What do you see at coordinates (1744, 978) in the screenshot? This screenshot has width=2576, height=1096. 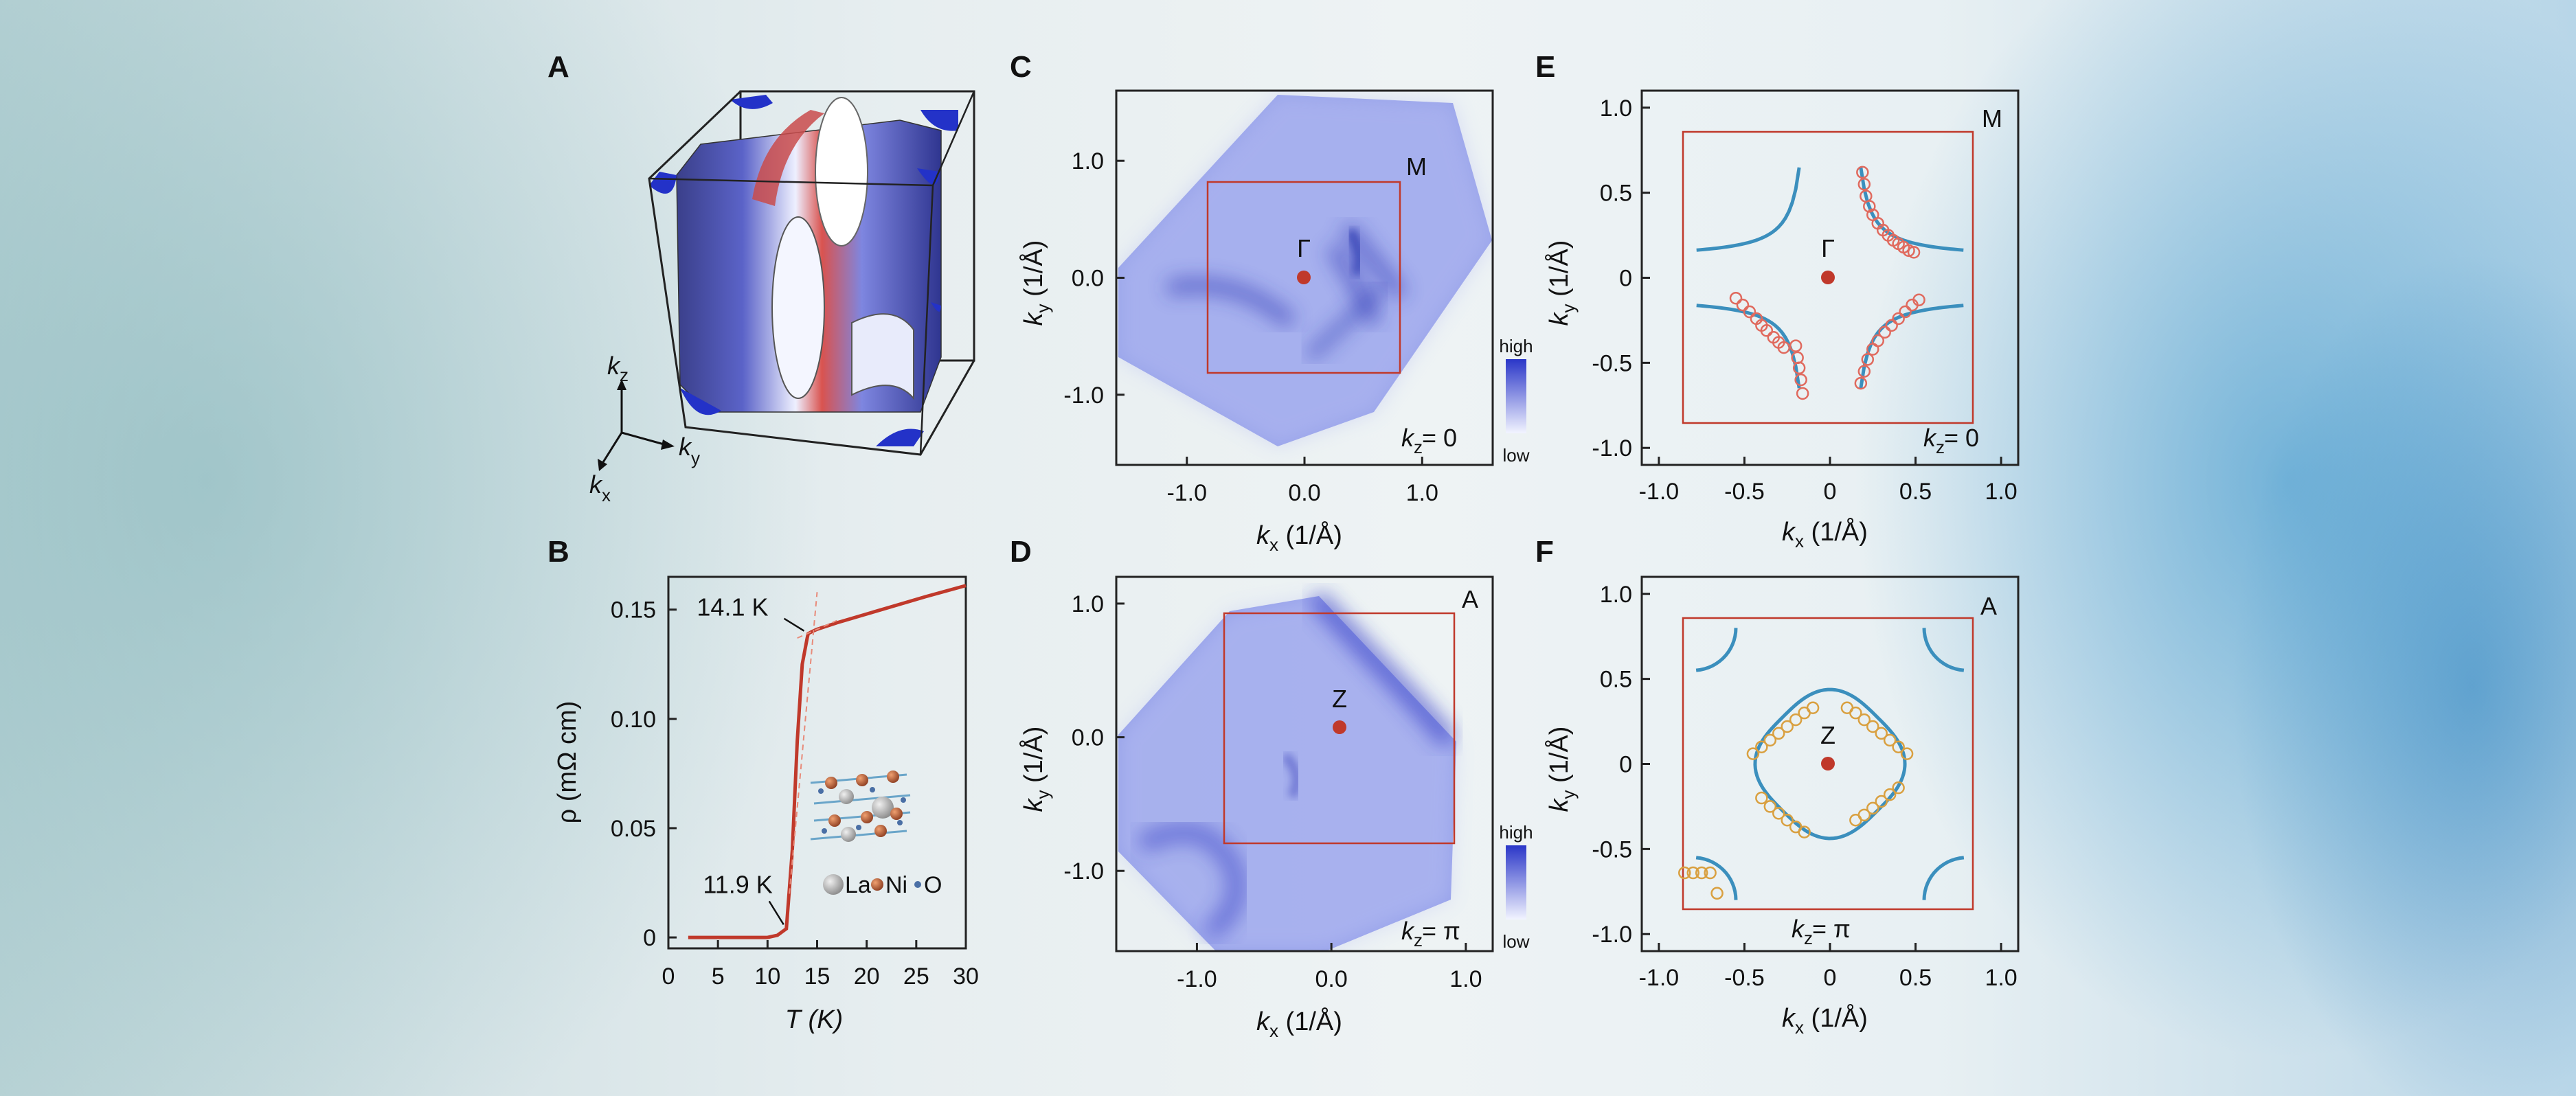 I see `x-tick-label: -0.5` at bounding box center [1744, 978].